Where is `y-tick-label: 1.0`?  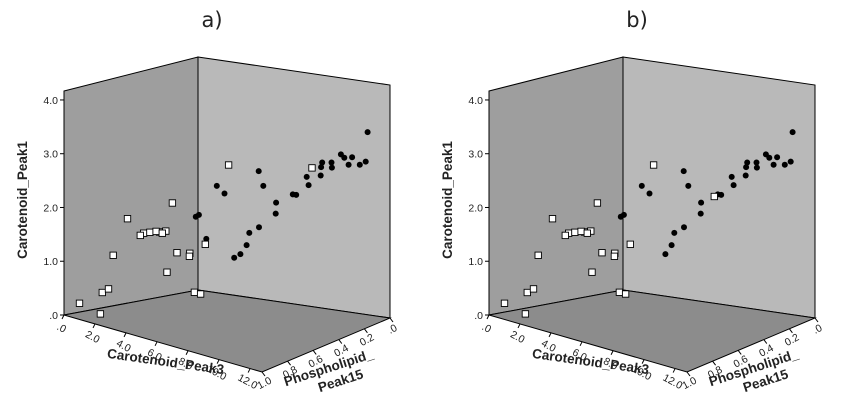 y-tick-label: 1.0 is located at coordinates (50, 262).